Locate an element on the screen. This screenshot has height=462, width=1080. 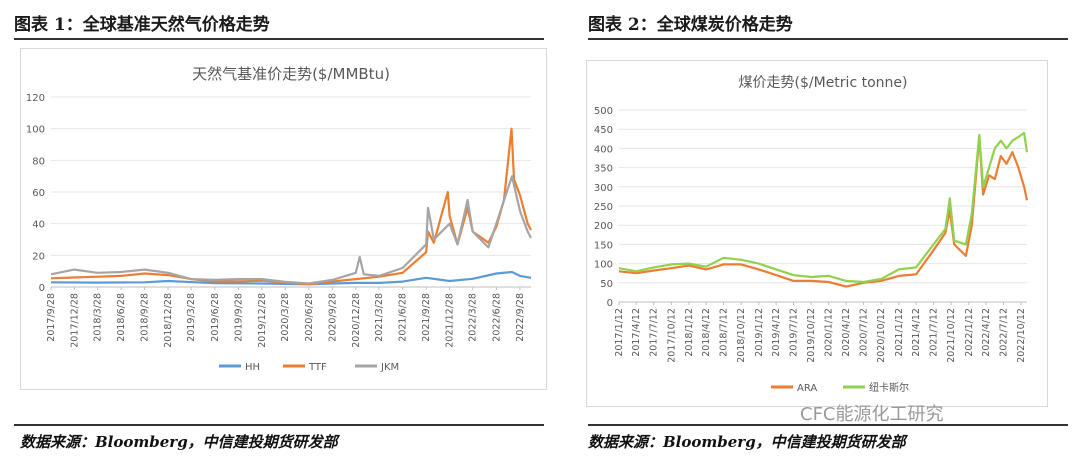
x-tick-label: 2018/12/28 is located at coordinates (168, 320).